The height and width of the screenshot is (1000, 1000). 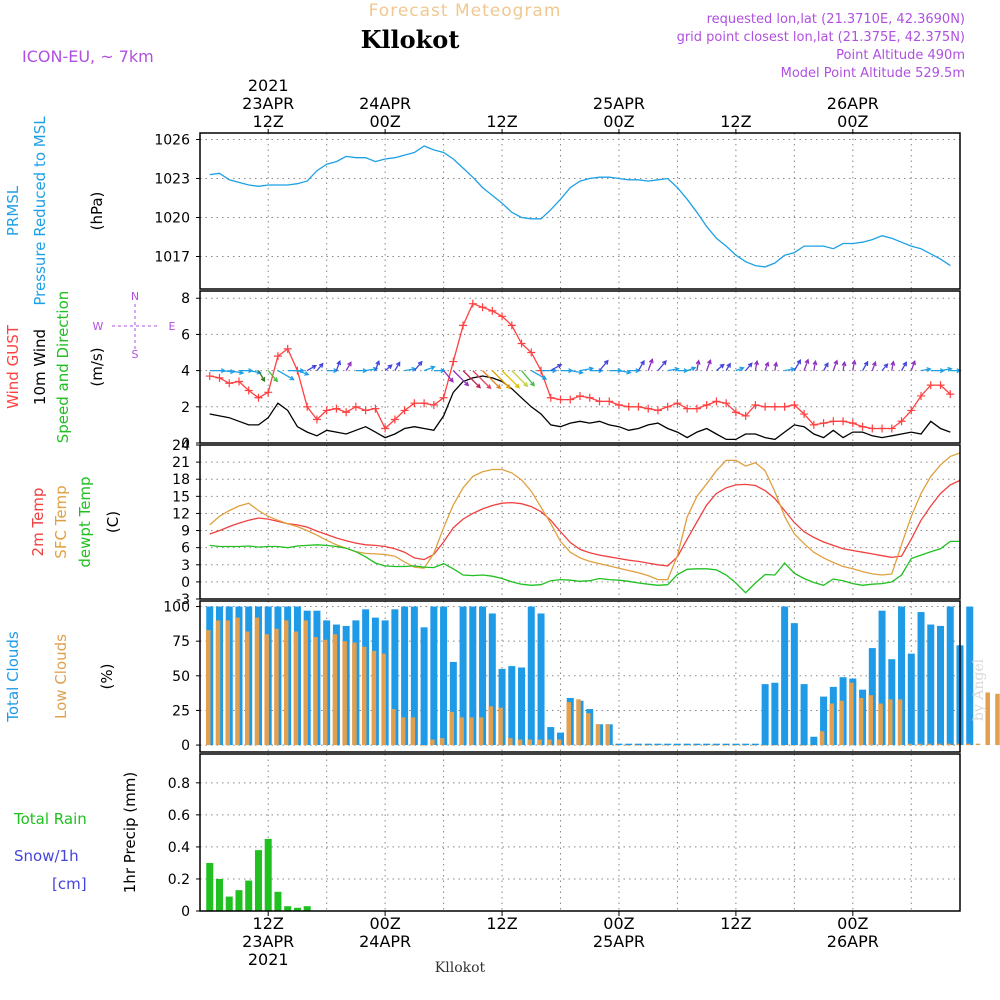 What do you see at coordinates (69, 884) in the screenshot?
I see `precip-legend-2: [cm]` at bounding box center [69, 884].